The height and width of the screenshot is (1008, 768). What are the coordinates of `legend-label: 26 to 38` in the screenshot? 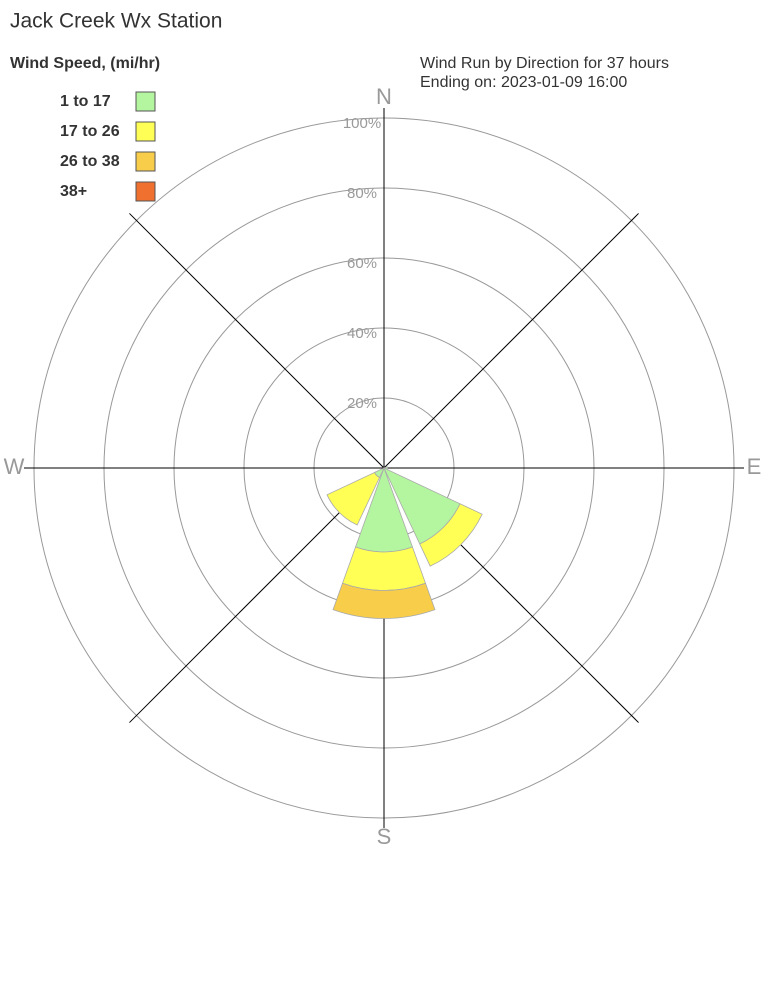 It's located at (90, 161).